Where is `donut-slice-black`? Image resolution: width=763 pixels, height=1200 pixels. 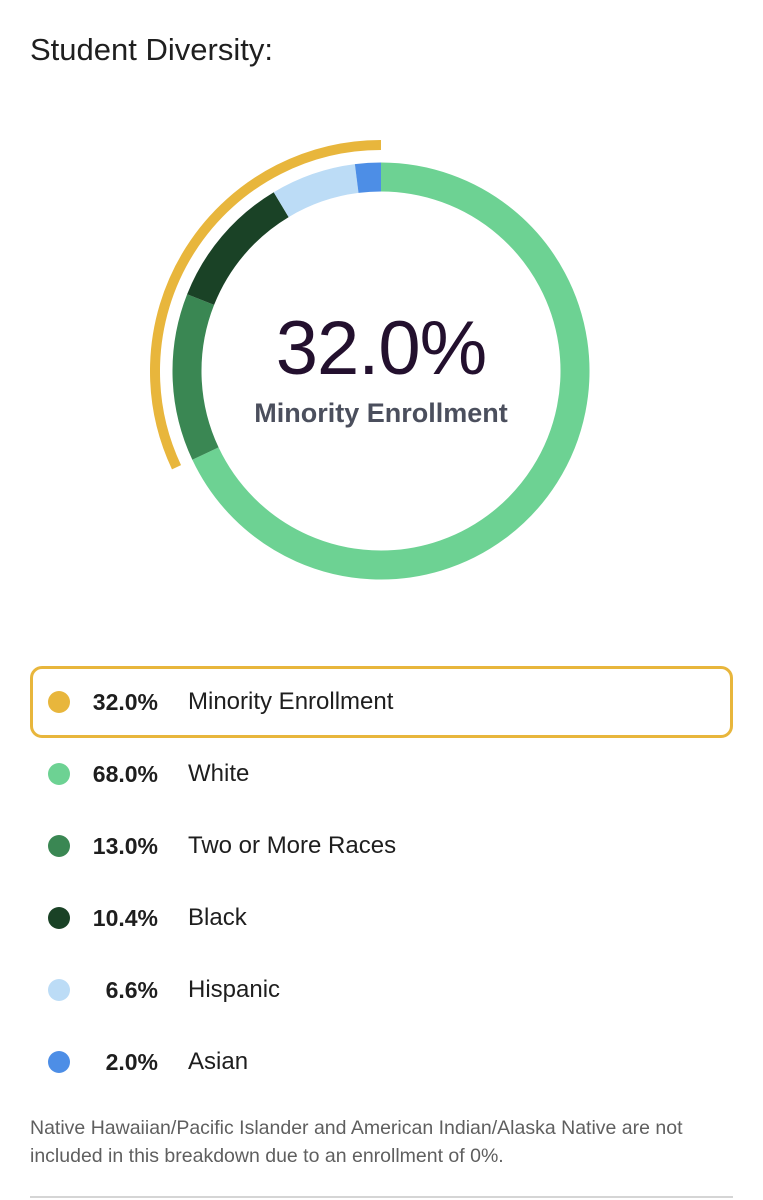
donut-slice-black is located at coordinates (238, 249).